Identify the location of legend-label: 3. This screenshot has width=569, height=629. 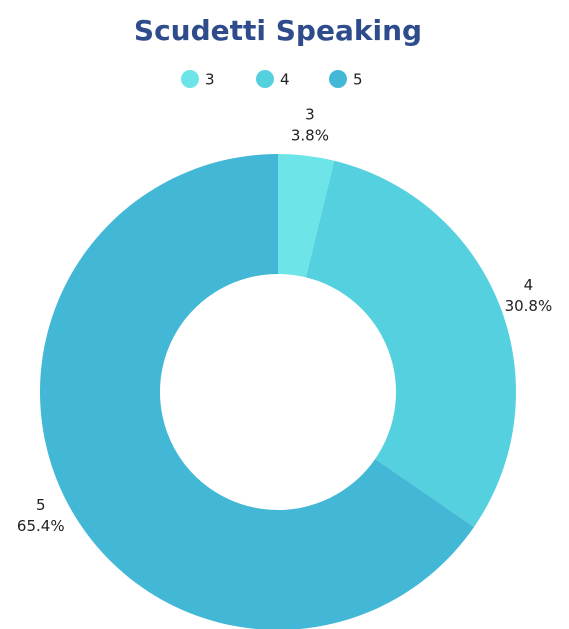
(210, 80).